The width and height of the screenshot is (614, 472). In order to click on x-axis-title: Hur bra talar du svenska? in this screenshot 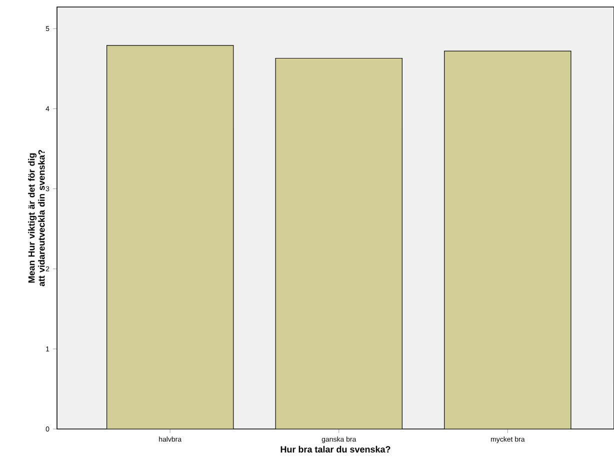, I will do `click(335, 449)`.